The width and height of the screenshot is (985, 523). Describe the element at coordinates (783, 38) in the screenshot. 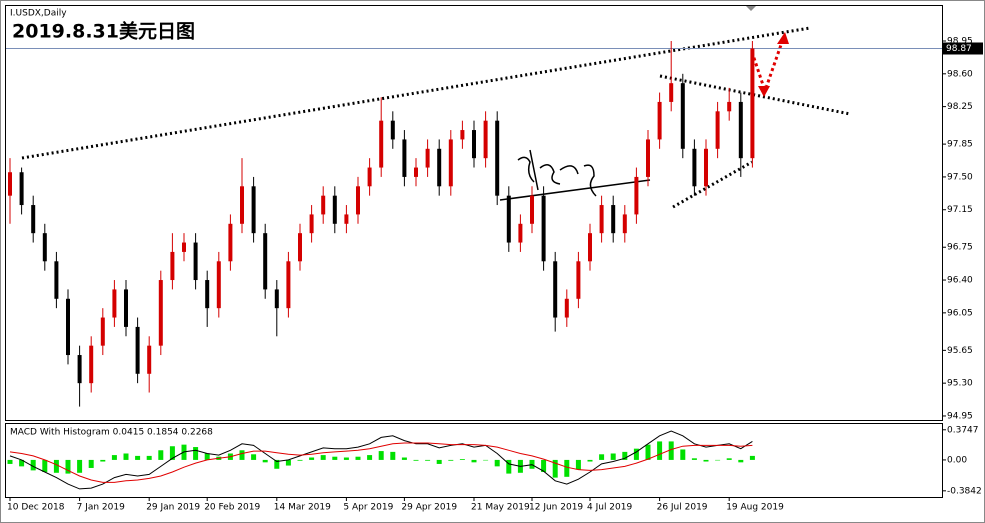

I see `arrow-head` at that location.